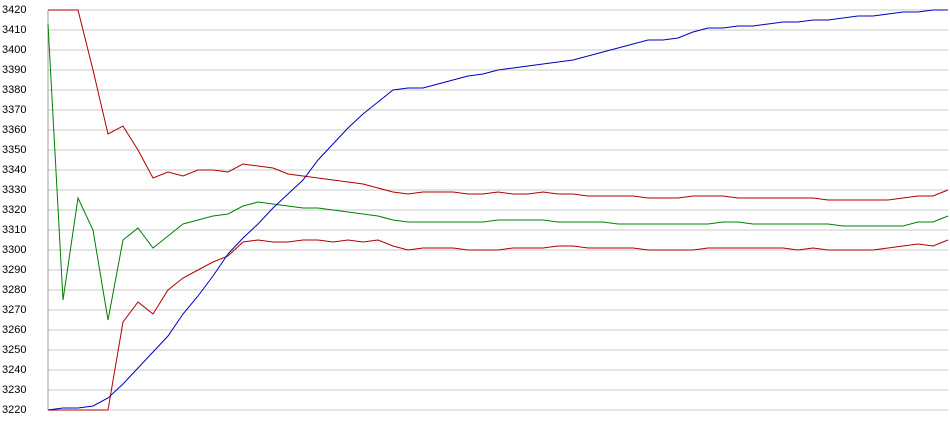  I want to click on y-tick-label: 3310, so click(14, 230).